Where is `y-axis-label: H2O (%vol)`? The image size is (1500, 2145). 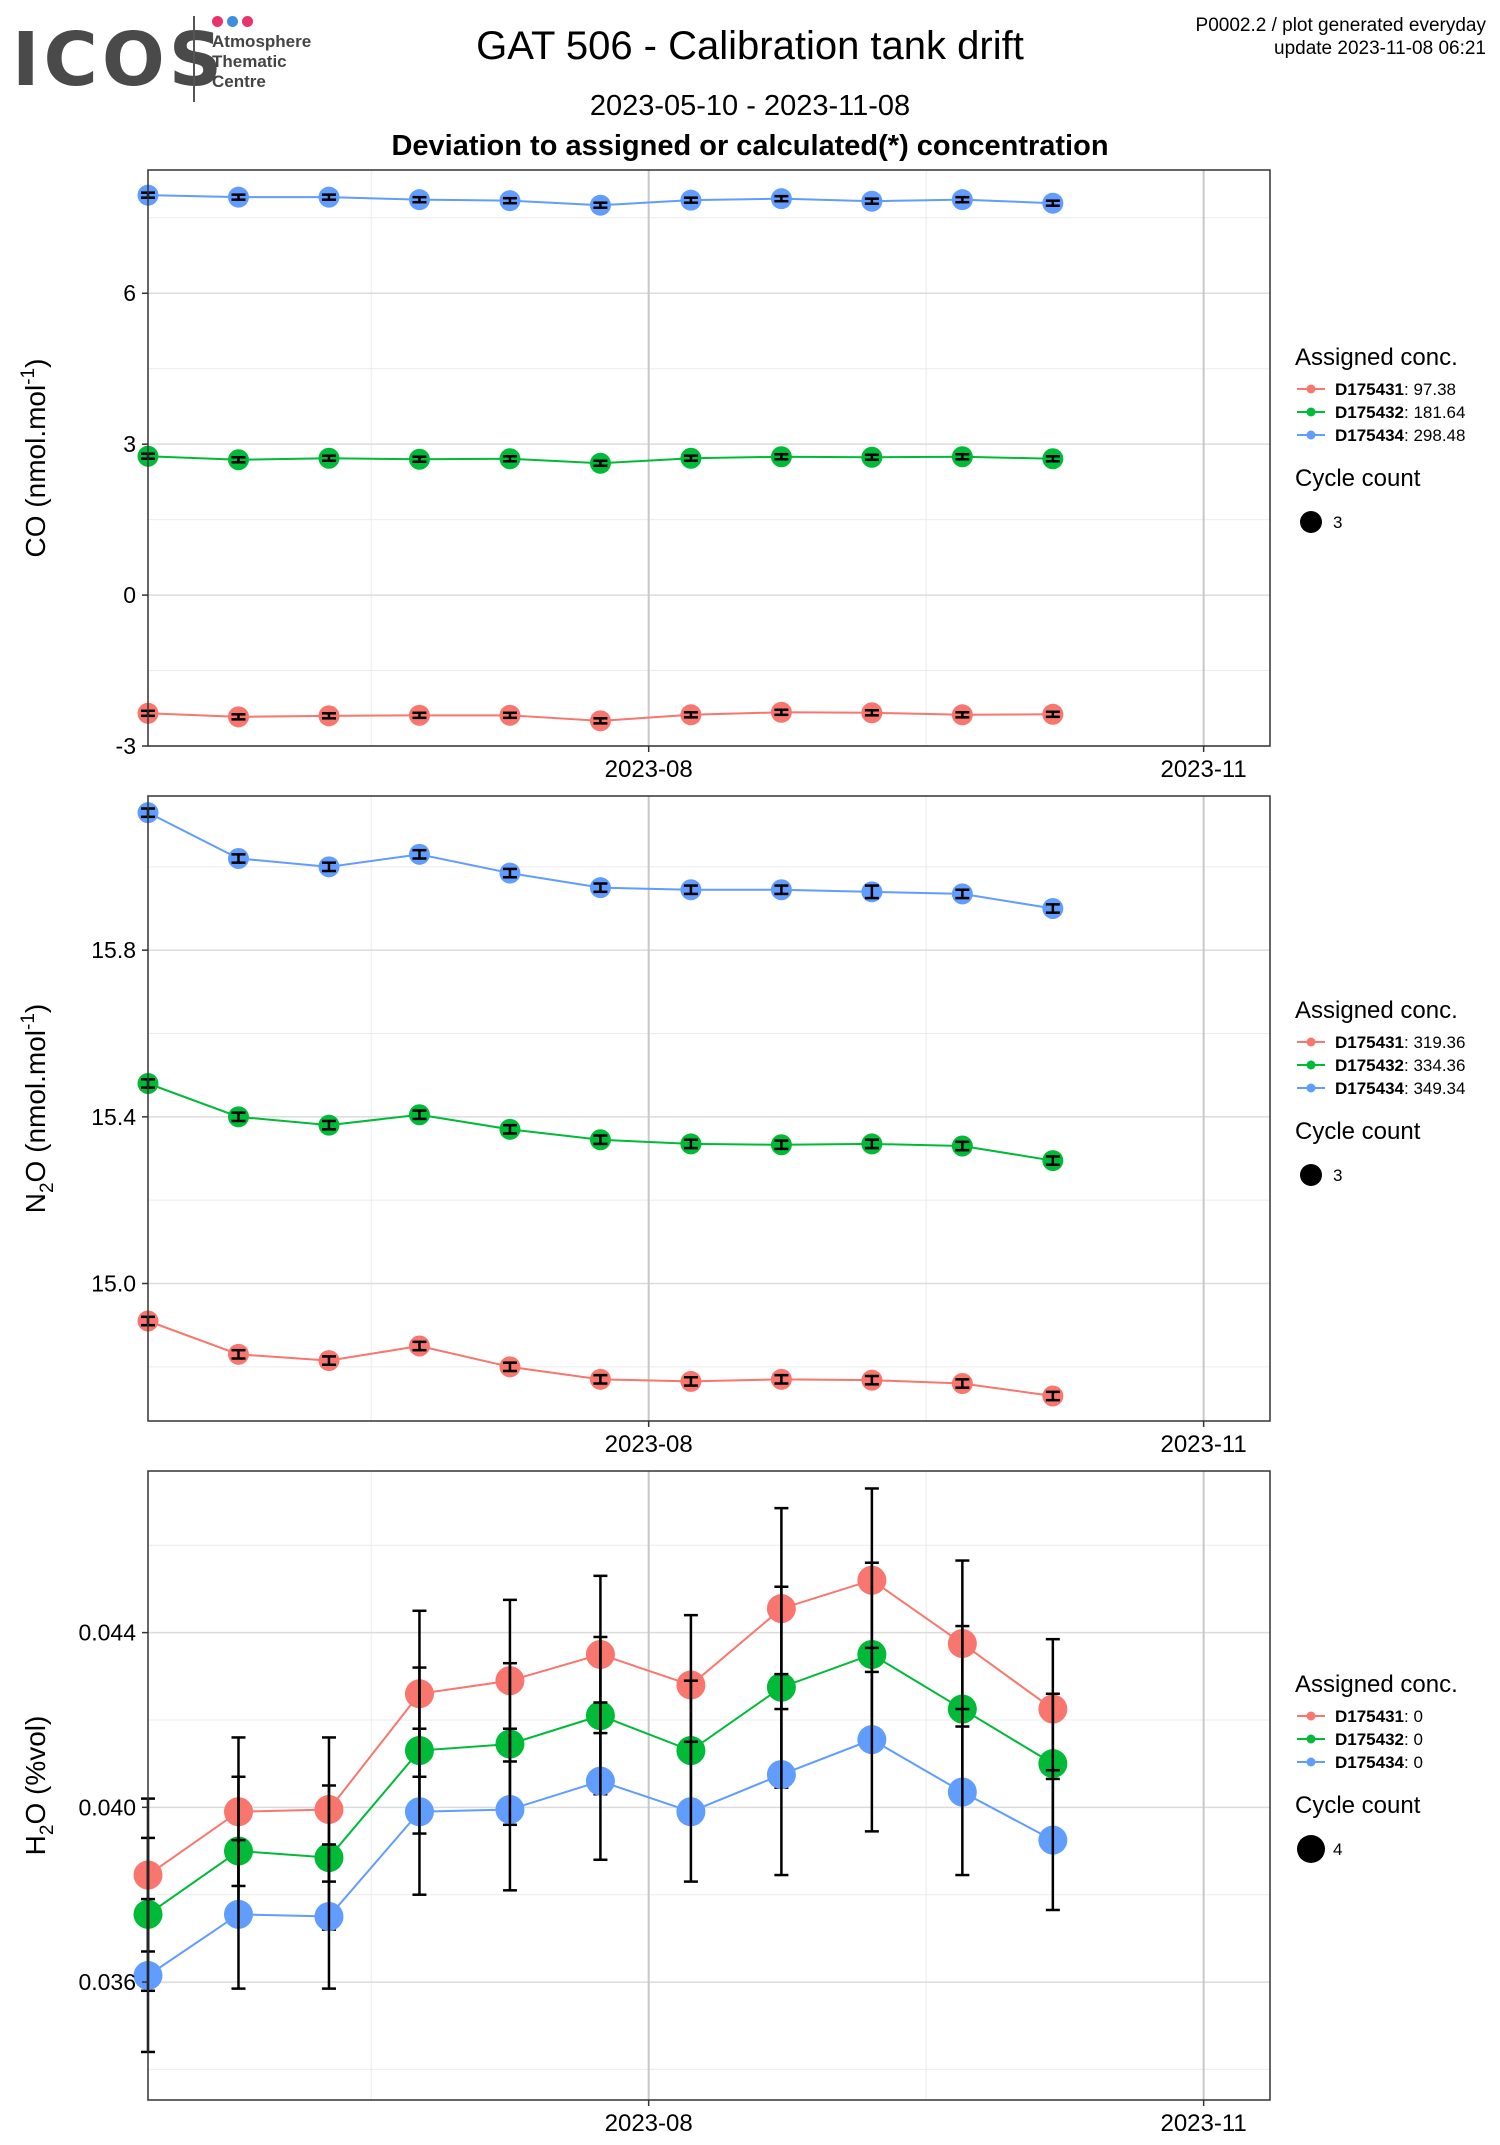
y-axis-label: H2O (%vol) is located at coordinates (39, 1786).